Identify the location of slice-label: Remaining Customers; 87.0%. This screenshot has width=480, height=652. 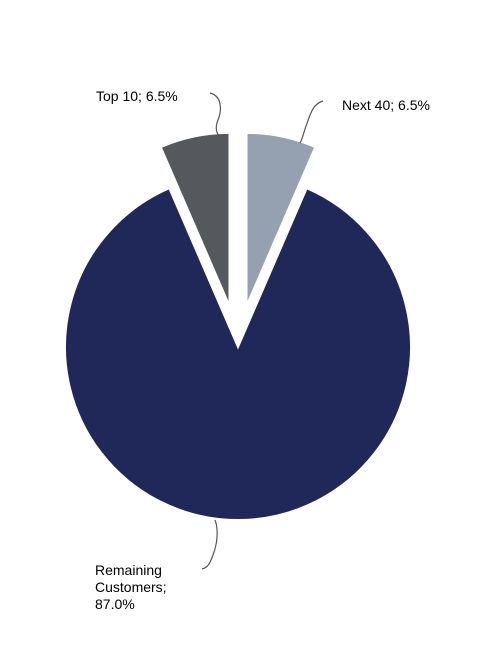
(131, 587).